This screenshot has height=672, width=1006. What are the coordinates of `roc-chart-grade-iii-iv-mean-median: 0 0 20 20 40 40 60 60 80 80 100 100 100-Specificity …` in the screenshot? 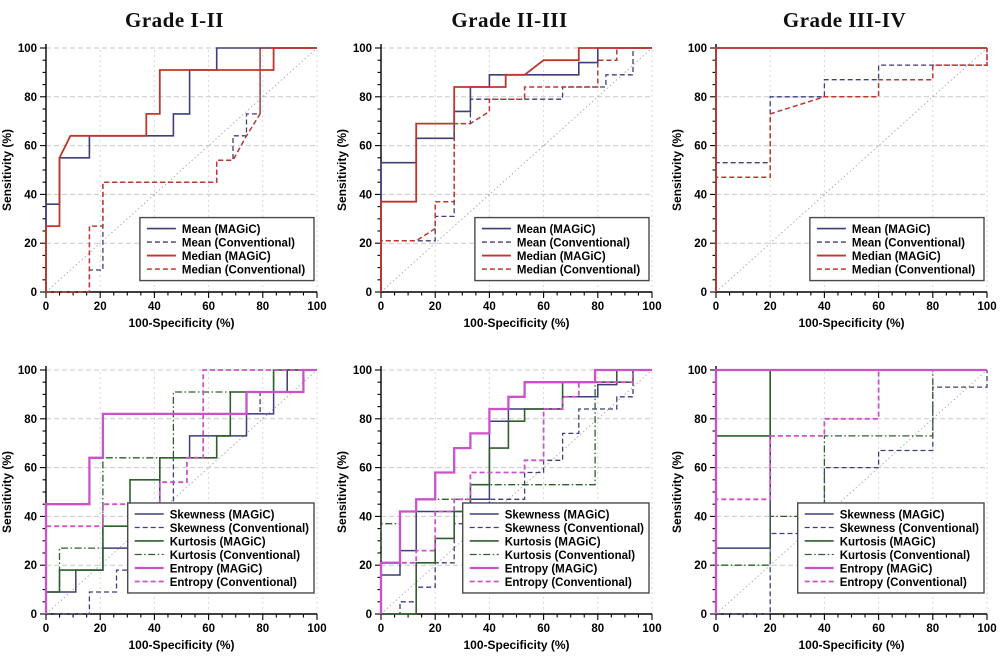 It's located at (835, 186).